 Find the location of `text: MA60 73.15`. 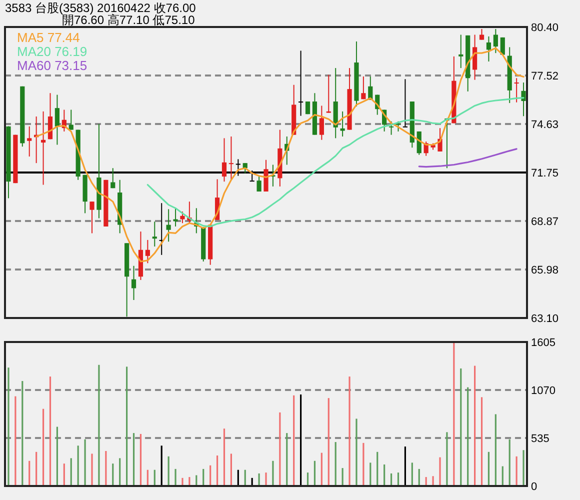

text: MA60 73.15 is located at coordinates (52, 65).